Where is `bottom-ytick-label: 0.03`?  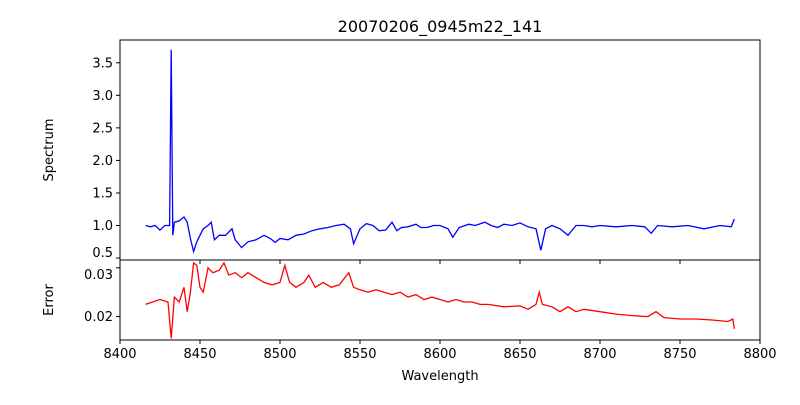 bottom-ytick-label: 0.03 is located at coordinates (98, 275).